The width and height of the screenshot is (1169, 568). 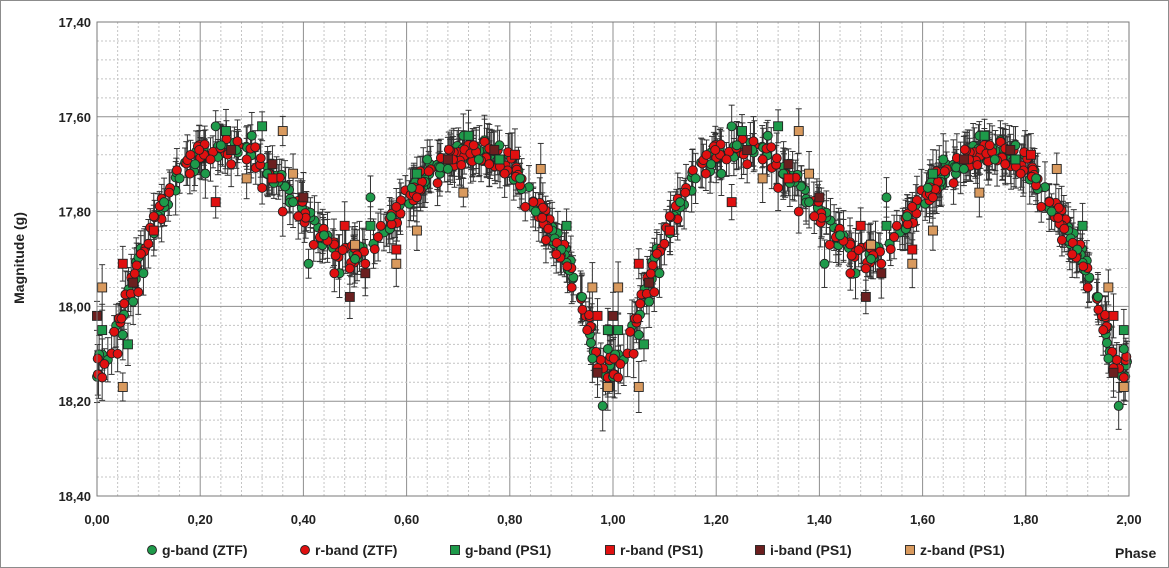 I want to click on y-tick-label: 18,00, so click(x=74, y=306).